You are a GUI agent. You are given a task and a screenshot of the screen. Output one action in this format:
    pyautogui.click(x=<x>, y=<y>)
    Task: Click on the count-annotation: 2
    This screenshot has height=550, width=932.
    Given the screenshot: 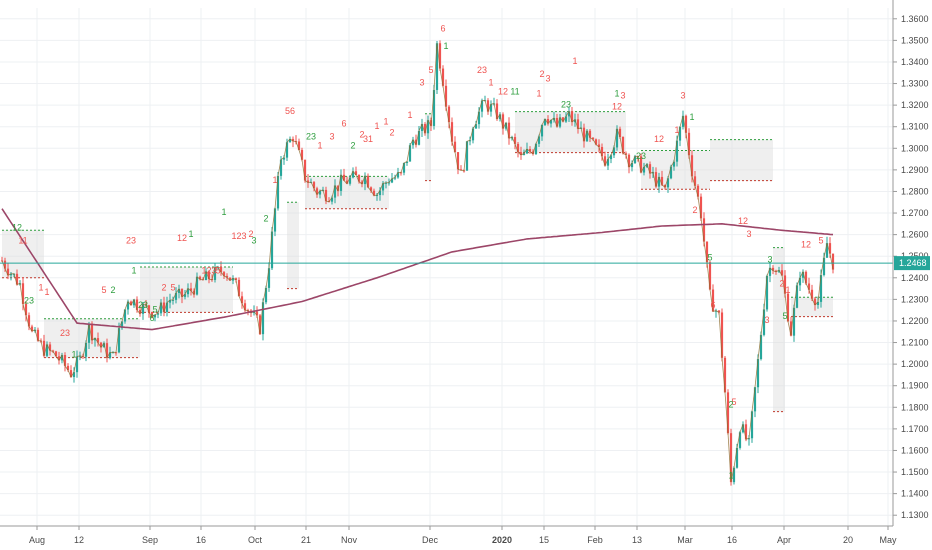 What is the action you would take?
    pyautogui.click(x=781, y=283)
    